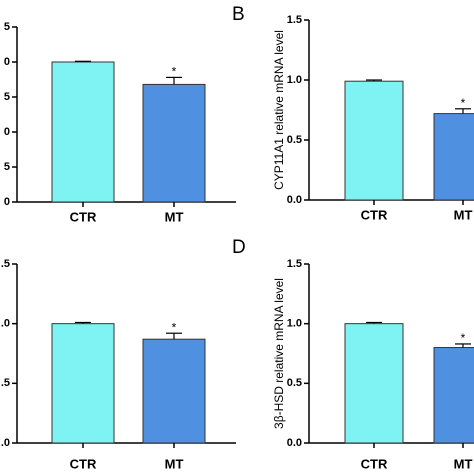 This screenshot has height=474, width=474. Describe the element at coordinates (279, 353) in the screenshot. I see `y-axis-label: 3β-HSD relative mRNA level` at that location.